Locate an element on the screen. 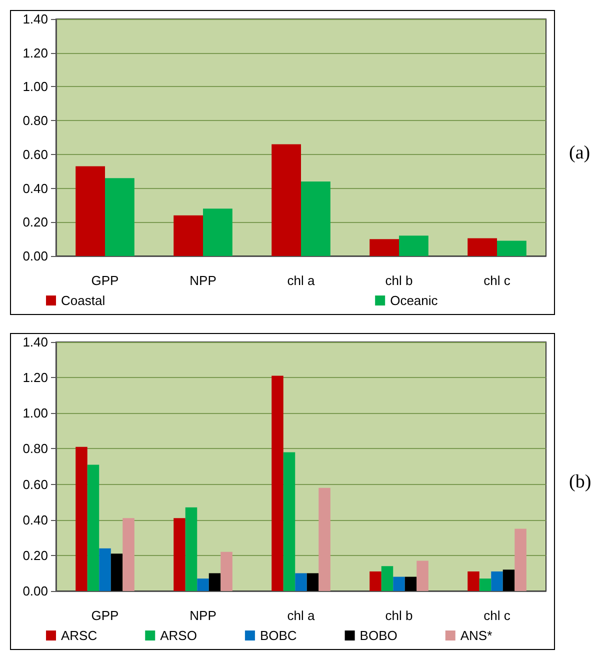 This screenshot has height=652, width=611. legend-label: ARSC is located at coordinates (79, 635).